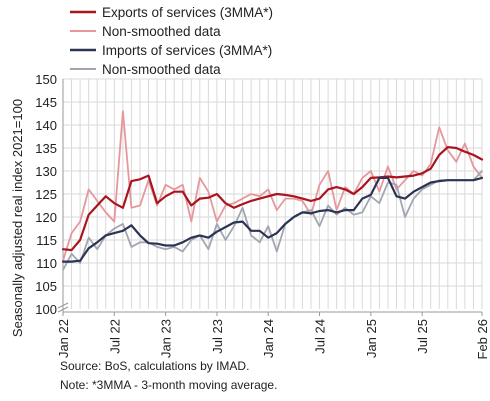 Image resolution: width=490 pixels, height=401 pixels. Describe the element at coordinates (217, 336) in the screenshot. I see `x-tick-label: Jul 23` at that location.